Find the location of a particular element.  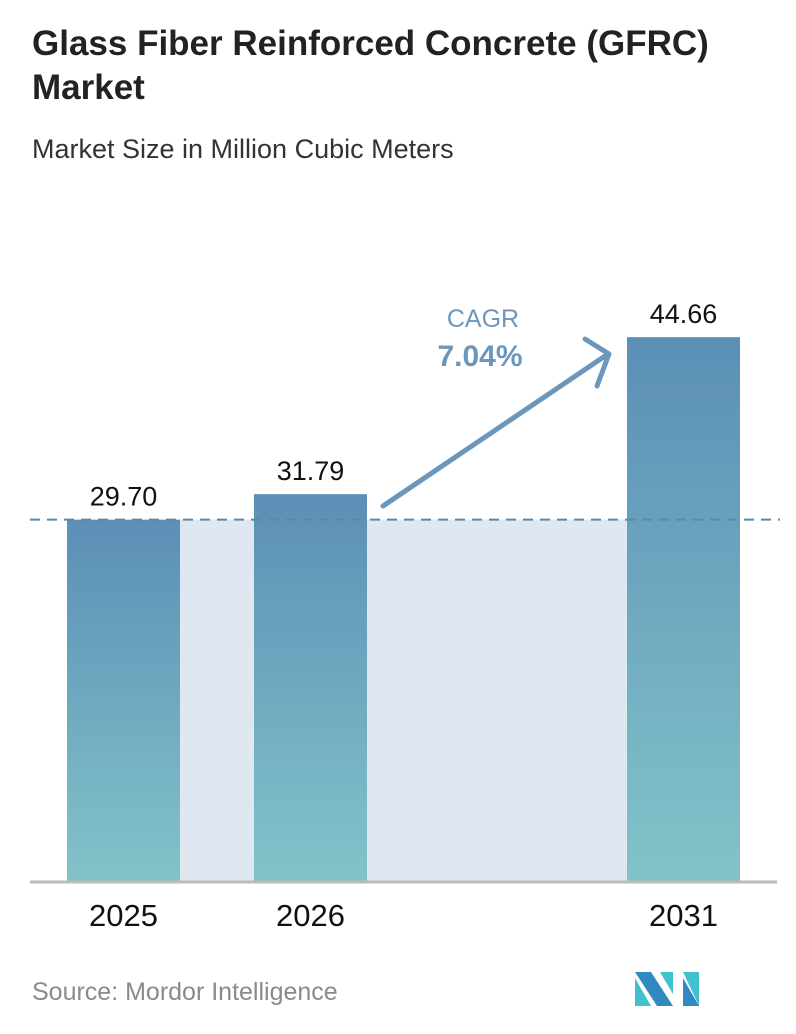

chart-subtitle: Market Size in Million Cubic Meters is located at coordinates (243, 149).